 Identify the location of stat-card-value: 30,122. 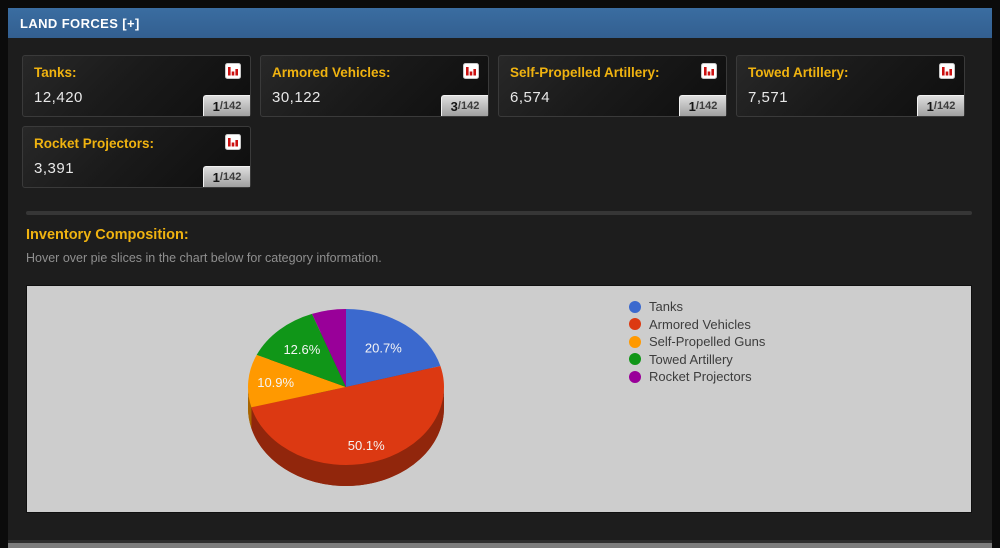
(296, 97).